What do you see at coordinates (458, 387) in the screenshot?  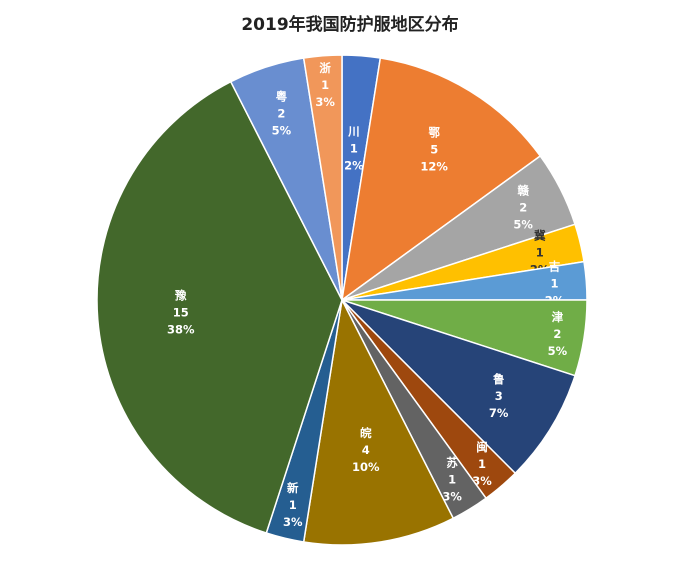 I see `pie-slice-鲁` at bounding box center [458, 387].